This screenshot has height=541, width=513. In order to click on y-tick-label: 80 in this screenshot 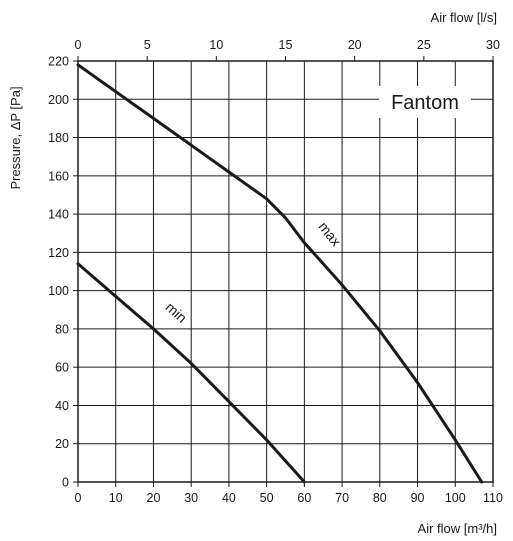, I will do `click(62, 329)`.